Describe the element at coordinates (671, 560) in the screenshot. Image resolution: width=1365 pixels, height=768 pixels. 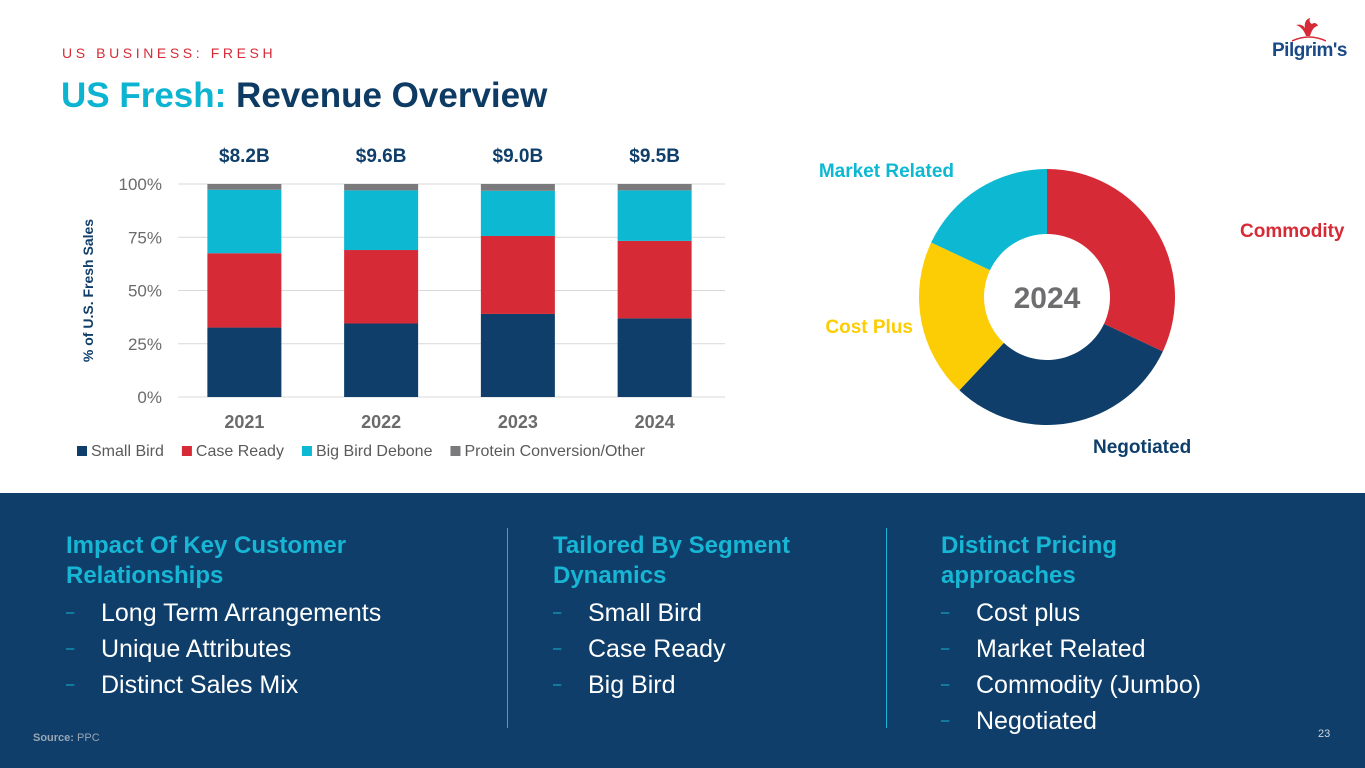
I see `column-heading: Tailored By Segment Dynamics` at that location.